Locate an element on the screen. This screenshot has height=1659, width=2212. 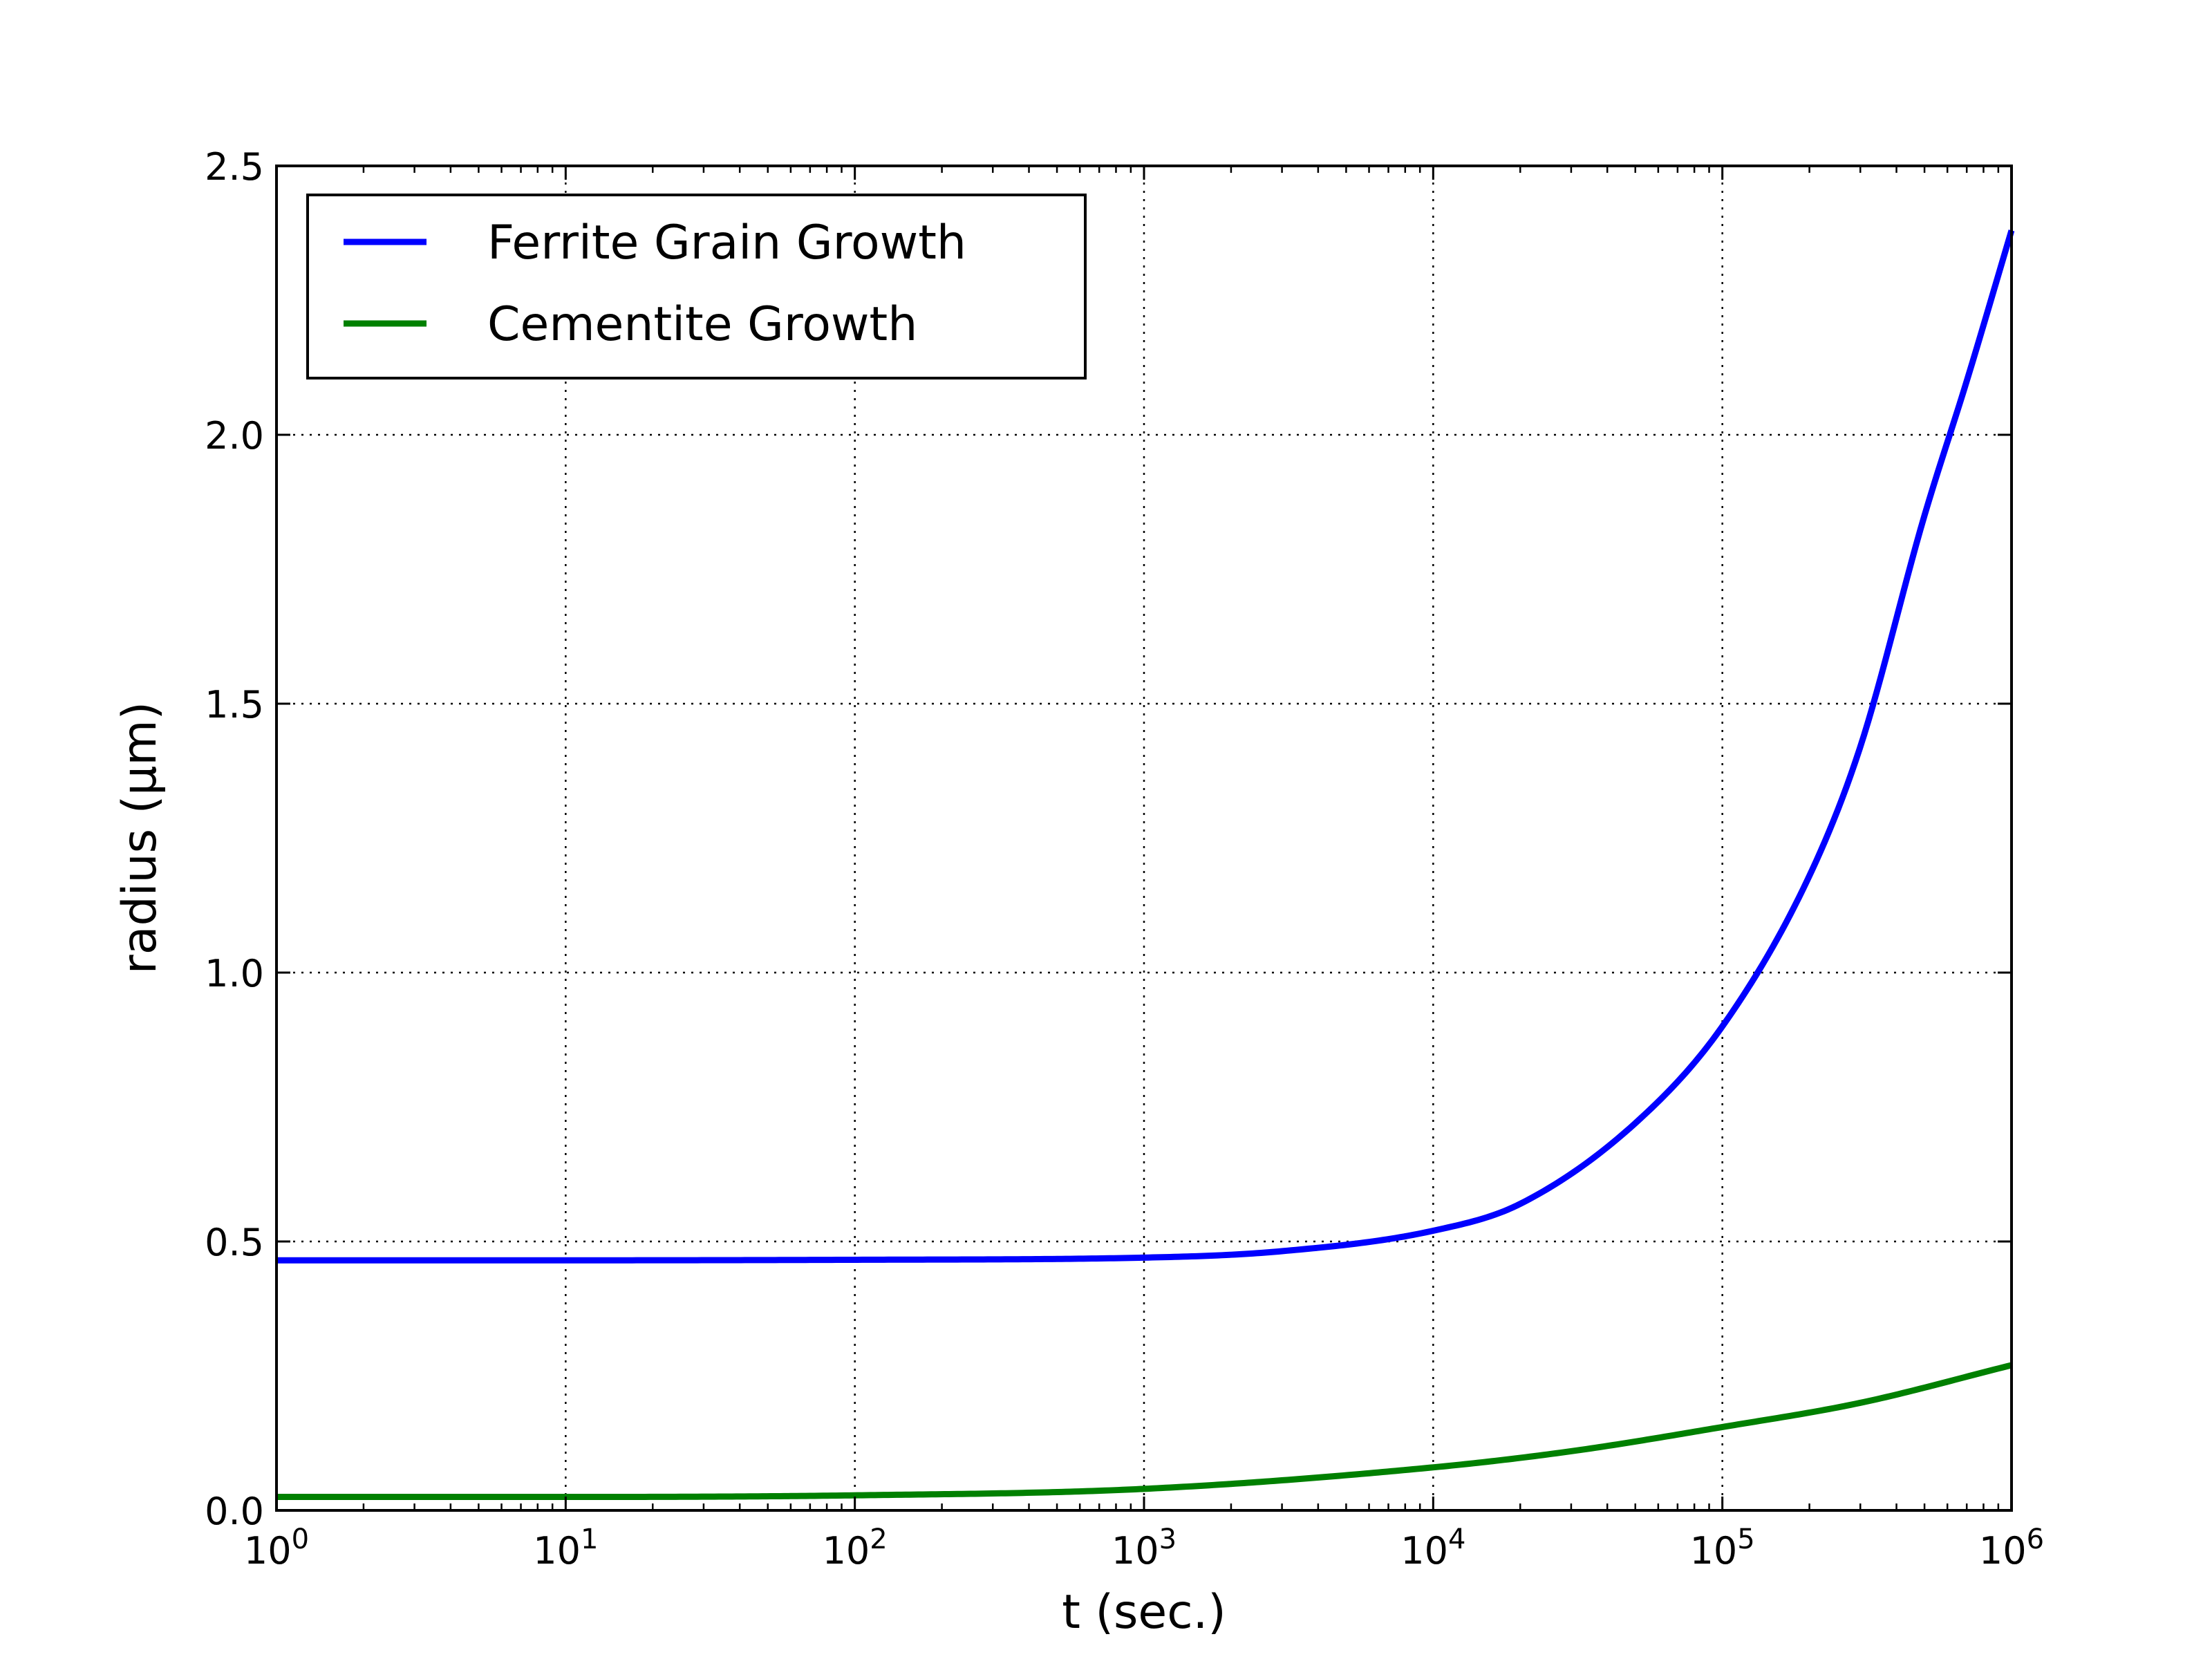
legend-label-cementite: Cementite Growth is located at coordinates (702, 324).